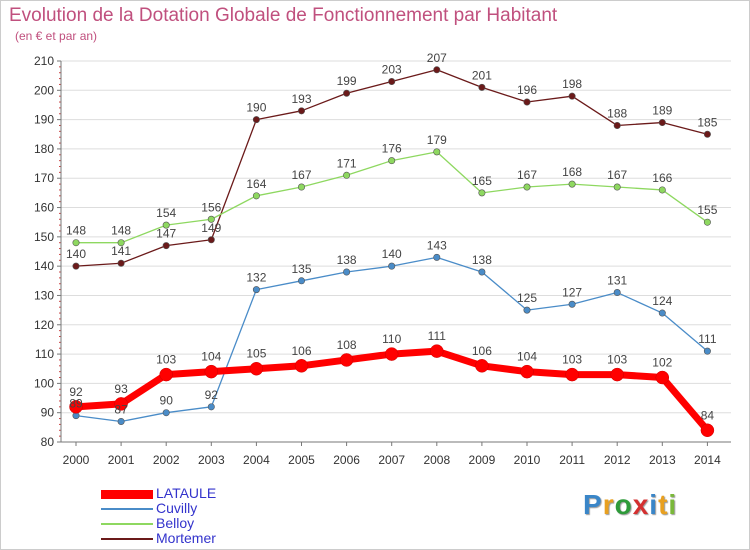 This screenshot has width=750, height=550. What do you see at coordinates (121, 389) in the screenshot?
I see `data-label: 93` at bounding box center [121, 389].